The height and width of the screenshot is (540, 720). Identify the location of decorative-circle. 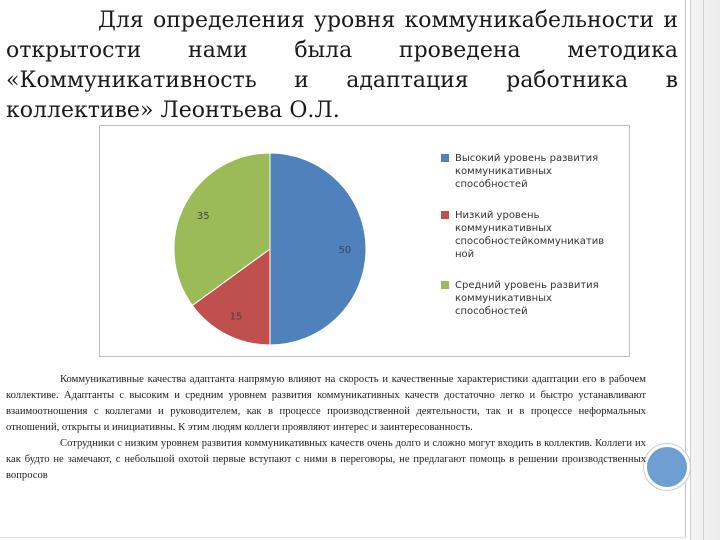
(667, 467).